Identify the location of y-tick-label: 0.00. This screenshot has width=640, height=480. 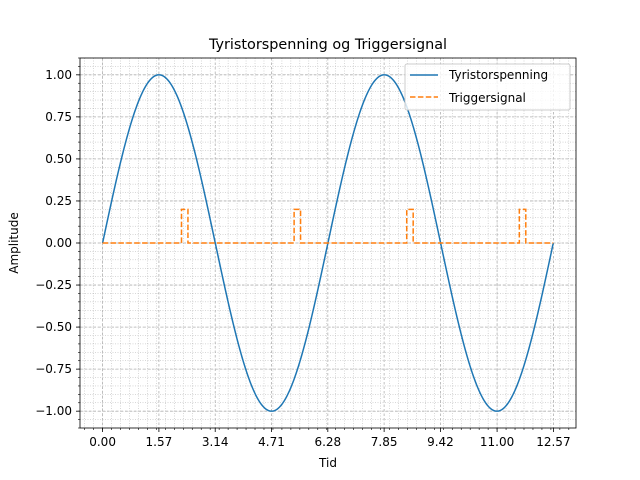
(58, 243).